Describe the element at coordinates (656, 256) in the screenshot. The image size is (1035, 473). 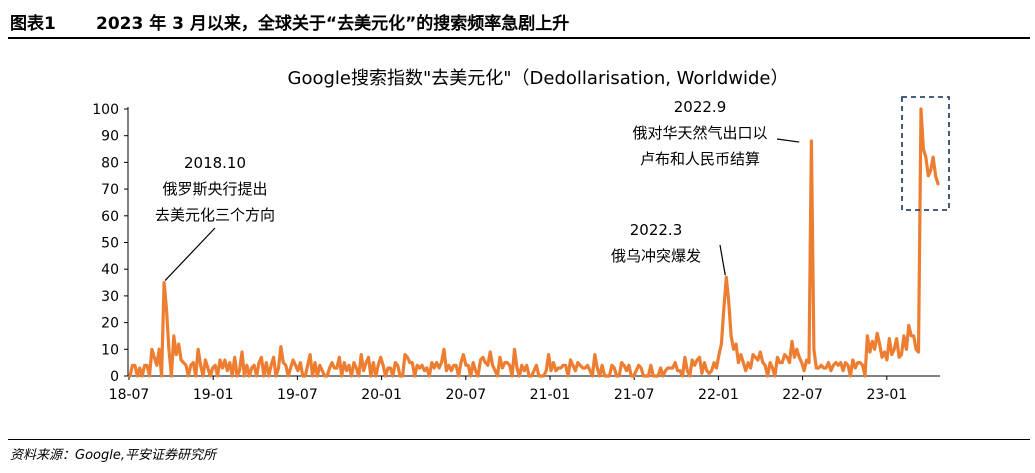
I see `annotation-text: 俄乌冲突爆发` at that location.